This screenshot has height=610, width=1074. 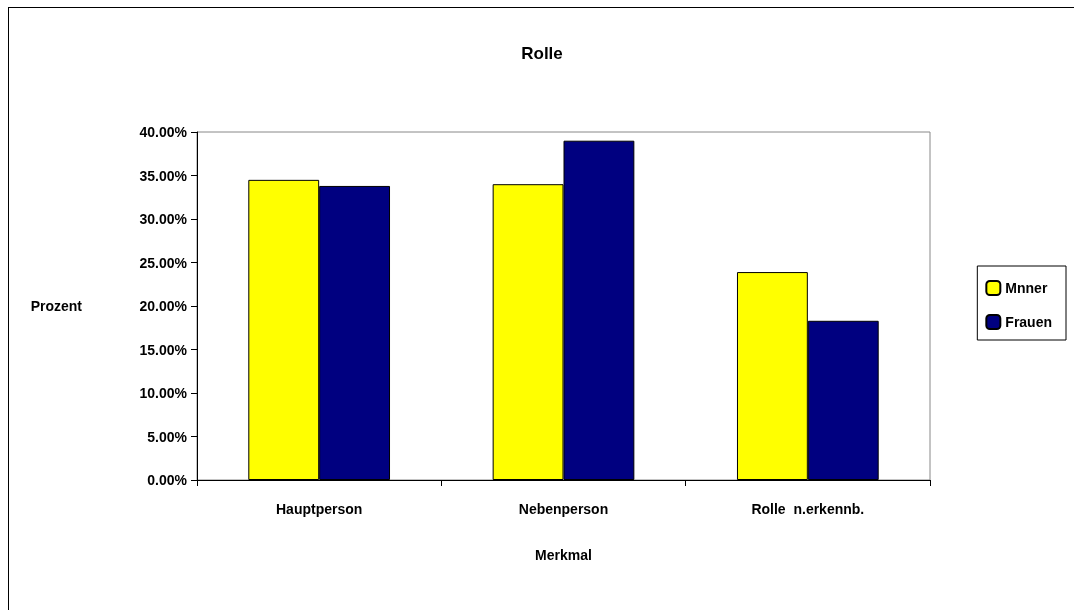 I want to click on y-tick-label: 5.00%, so click(x=167, y=436).